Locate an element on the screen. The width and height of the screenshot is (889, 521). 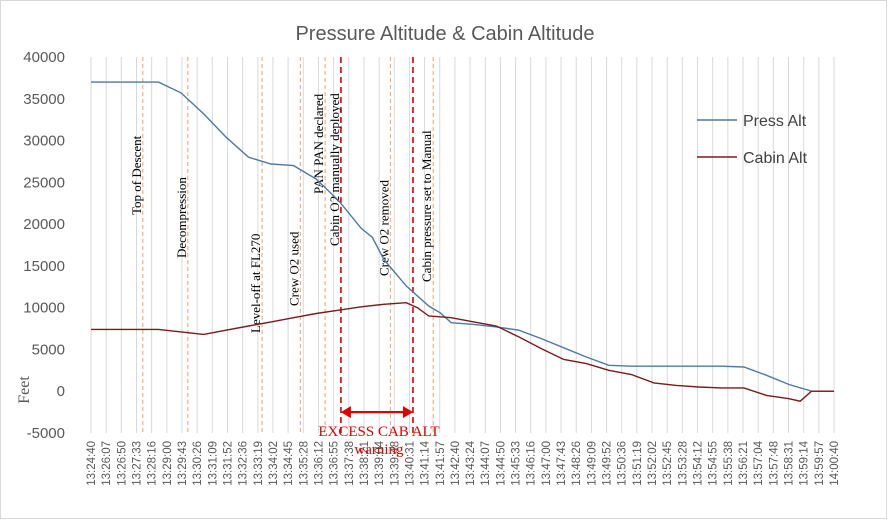
y-tick-label: -5000 is located at coordinates (46, 433).